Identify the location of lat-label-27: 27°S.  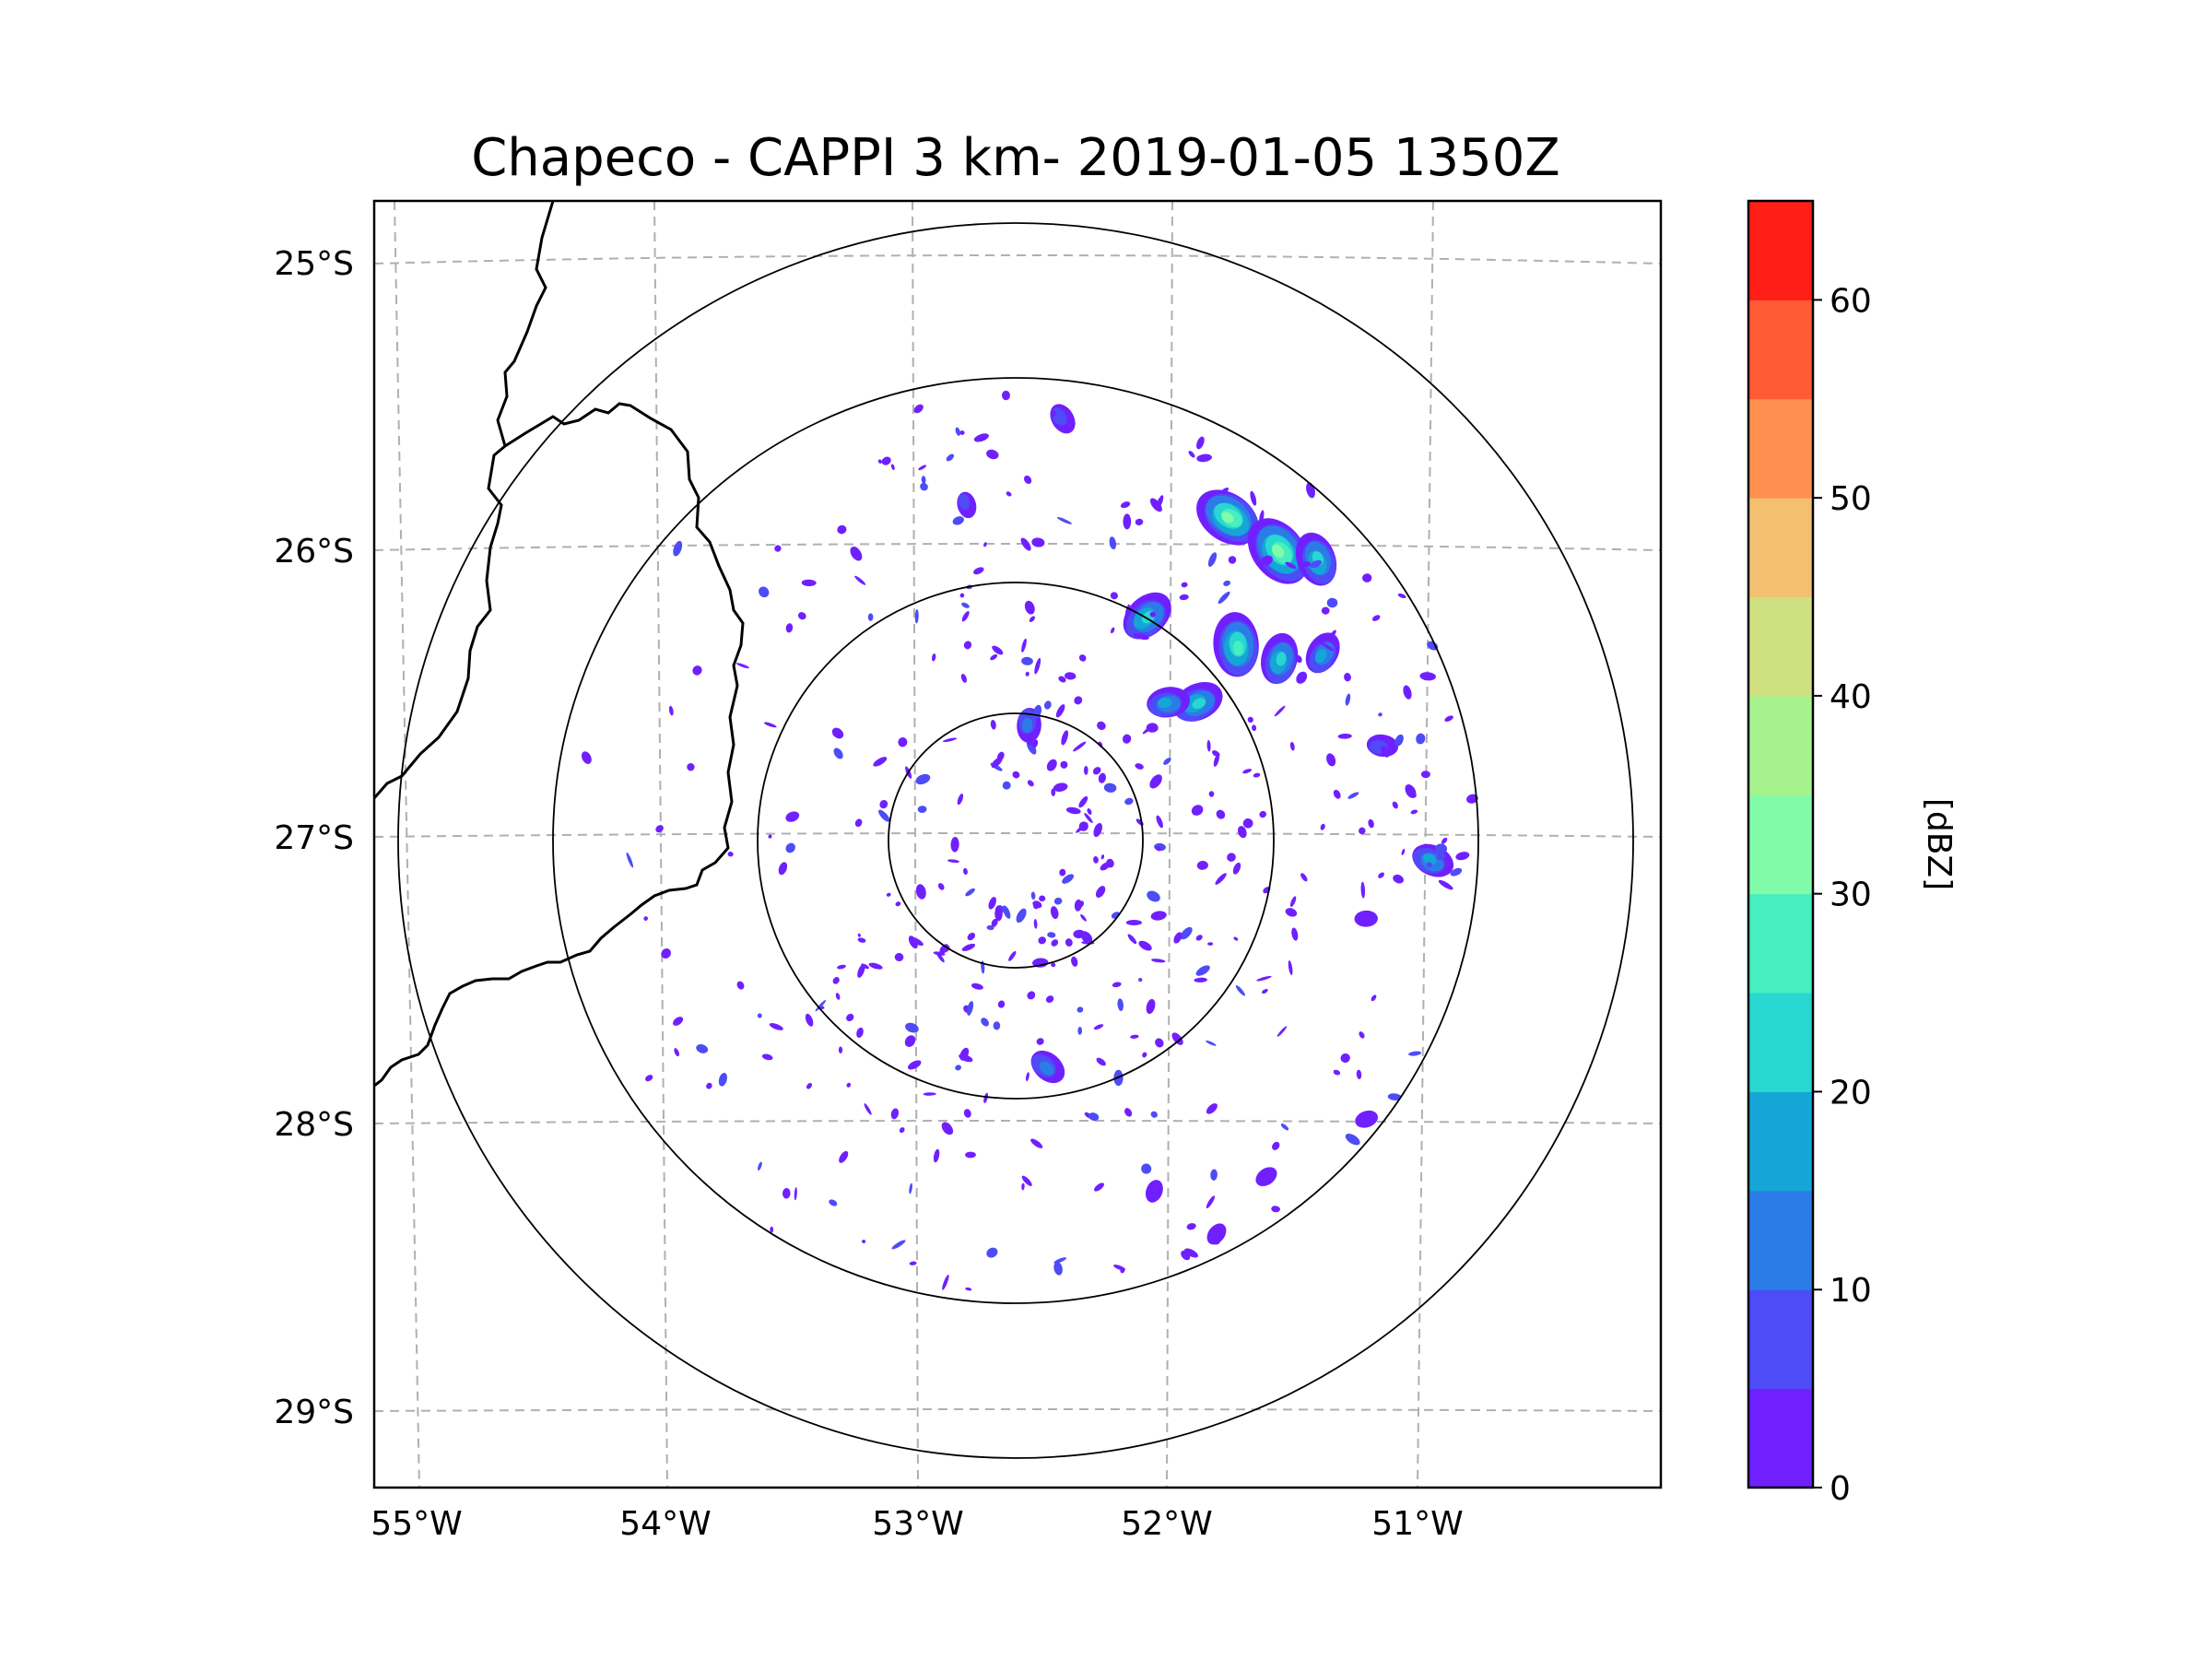
(314, 838).